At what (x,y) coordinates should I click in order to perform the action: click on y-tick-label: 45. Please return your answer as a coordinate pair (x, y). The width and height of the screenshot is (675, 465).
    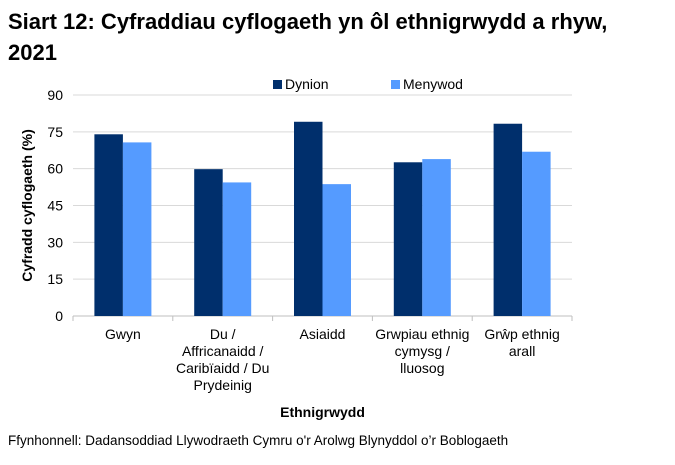
    Looking at the image, I should click on (55, 206).